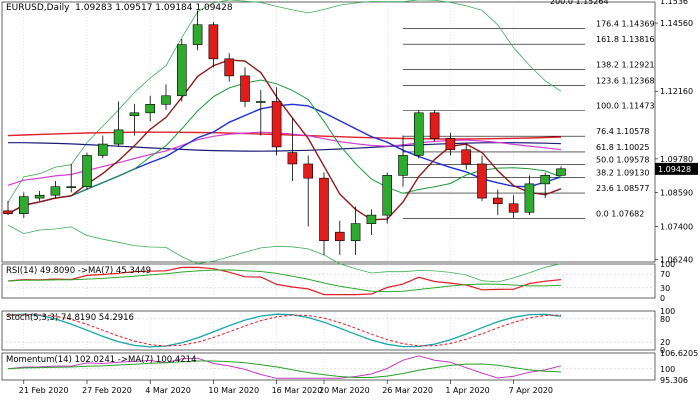 The image size is (700, 404). What do you see at coordinates (622, 160) in the screenshot?
I see `fib-label: 50.0 1.09578` at bounding box center [622, 160].